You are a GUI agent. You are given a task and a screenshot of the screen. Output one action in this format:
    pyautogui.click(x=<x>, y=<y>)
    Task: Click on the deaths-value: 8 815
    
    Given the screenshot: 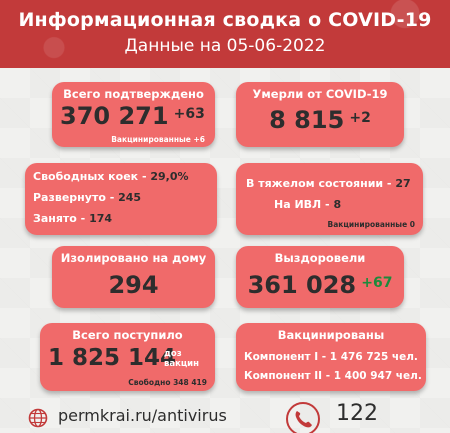 What is the action you would take?
    pyautogui.click(x=307, y=120)
    